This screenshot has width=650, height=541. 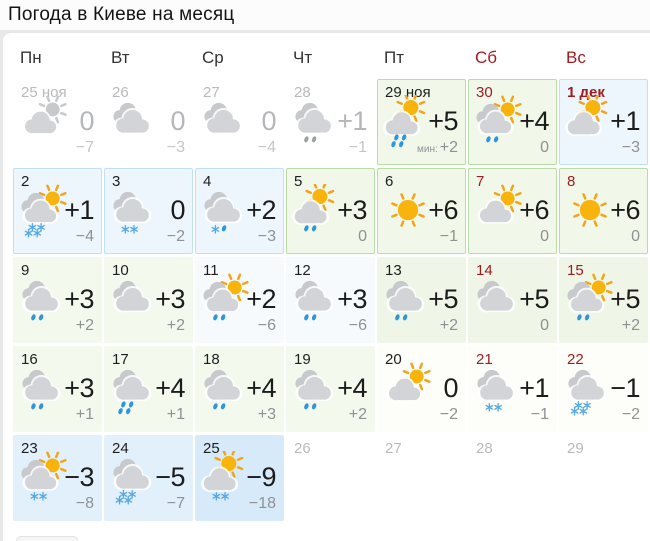 I want to click on cloud-snow-rain-icon, so click(x=226, y=210).